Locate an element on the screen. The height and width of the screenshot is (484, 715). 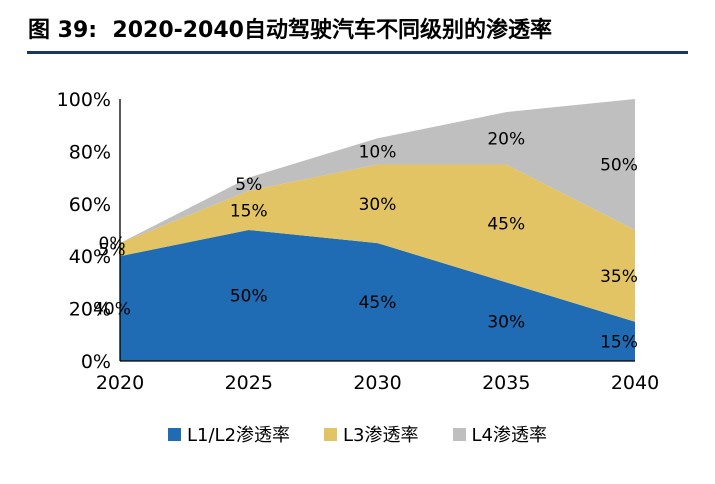
x-tick-label-2030: 2030 is located at coordinates (377, 383).